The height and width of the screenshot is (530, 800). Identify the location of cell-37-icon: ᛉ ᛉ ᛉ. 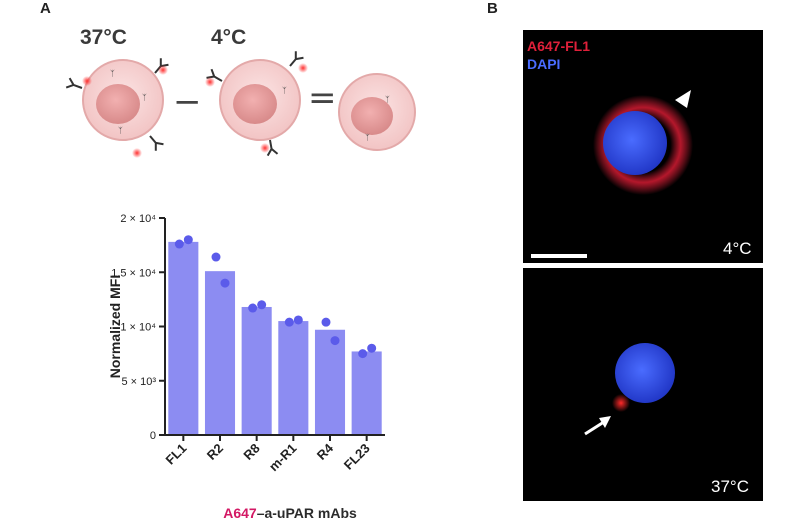
(117, 107).